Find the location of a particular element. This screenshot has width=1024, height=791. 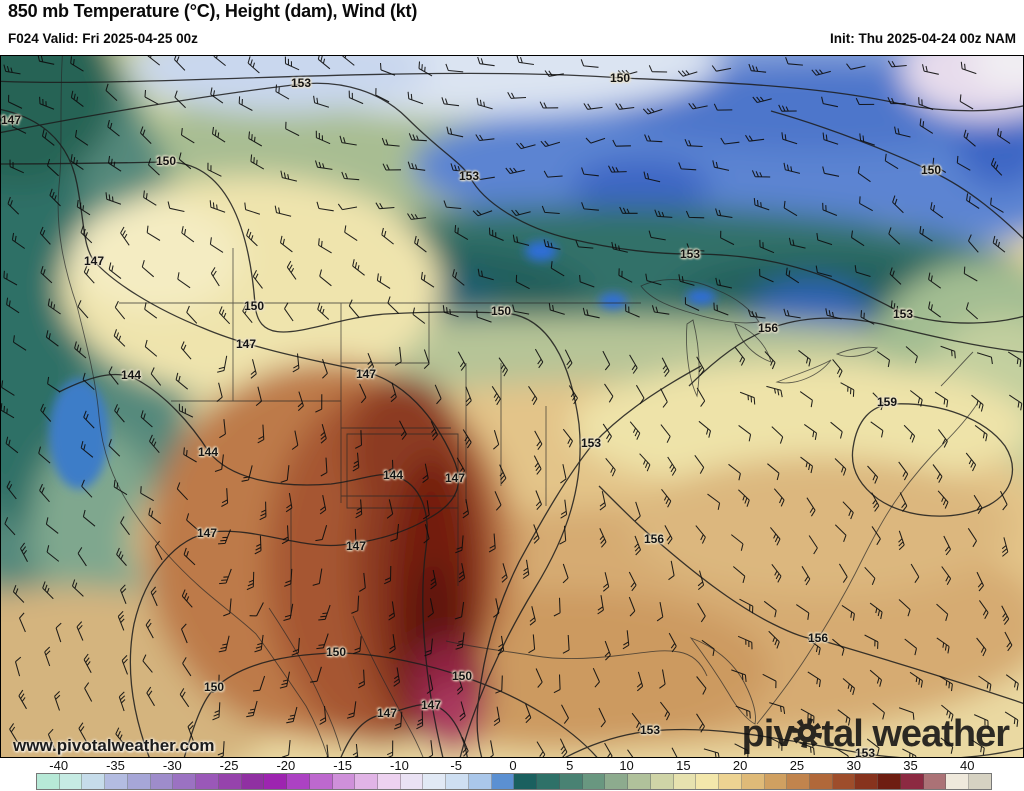

colorbar-tick: 25 is located at coordinates (797, 765).